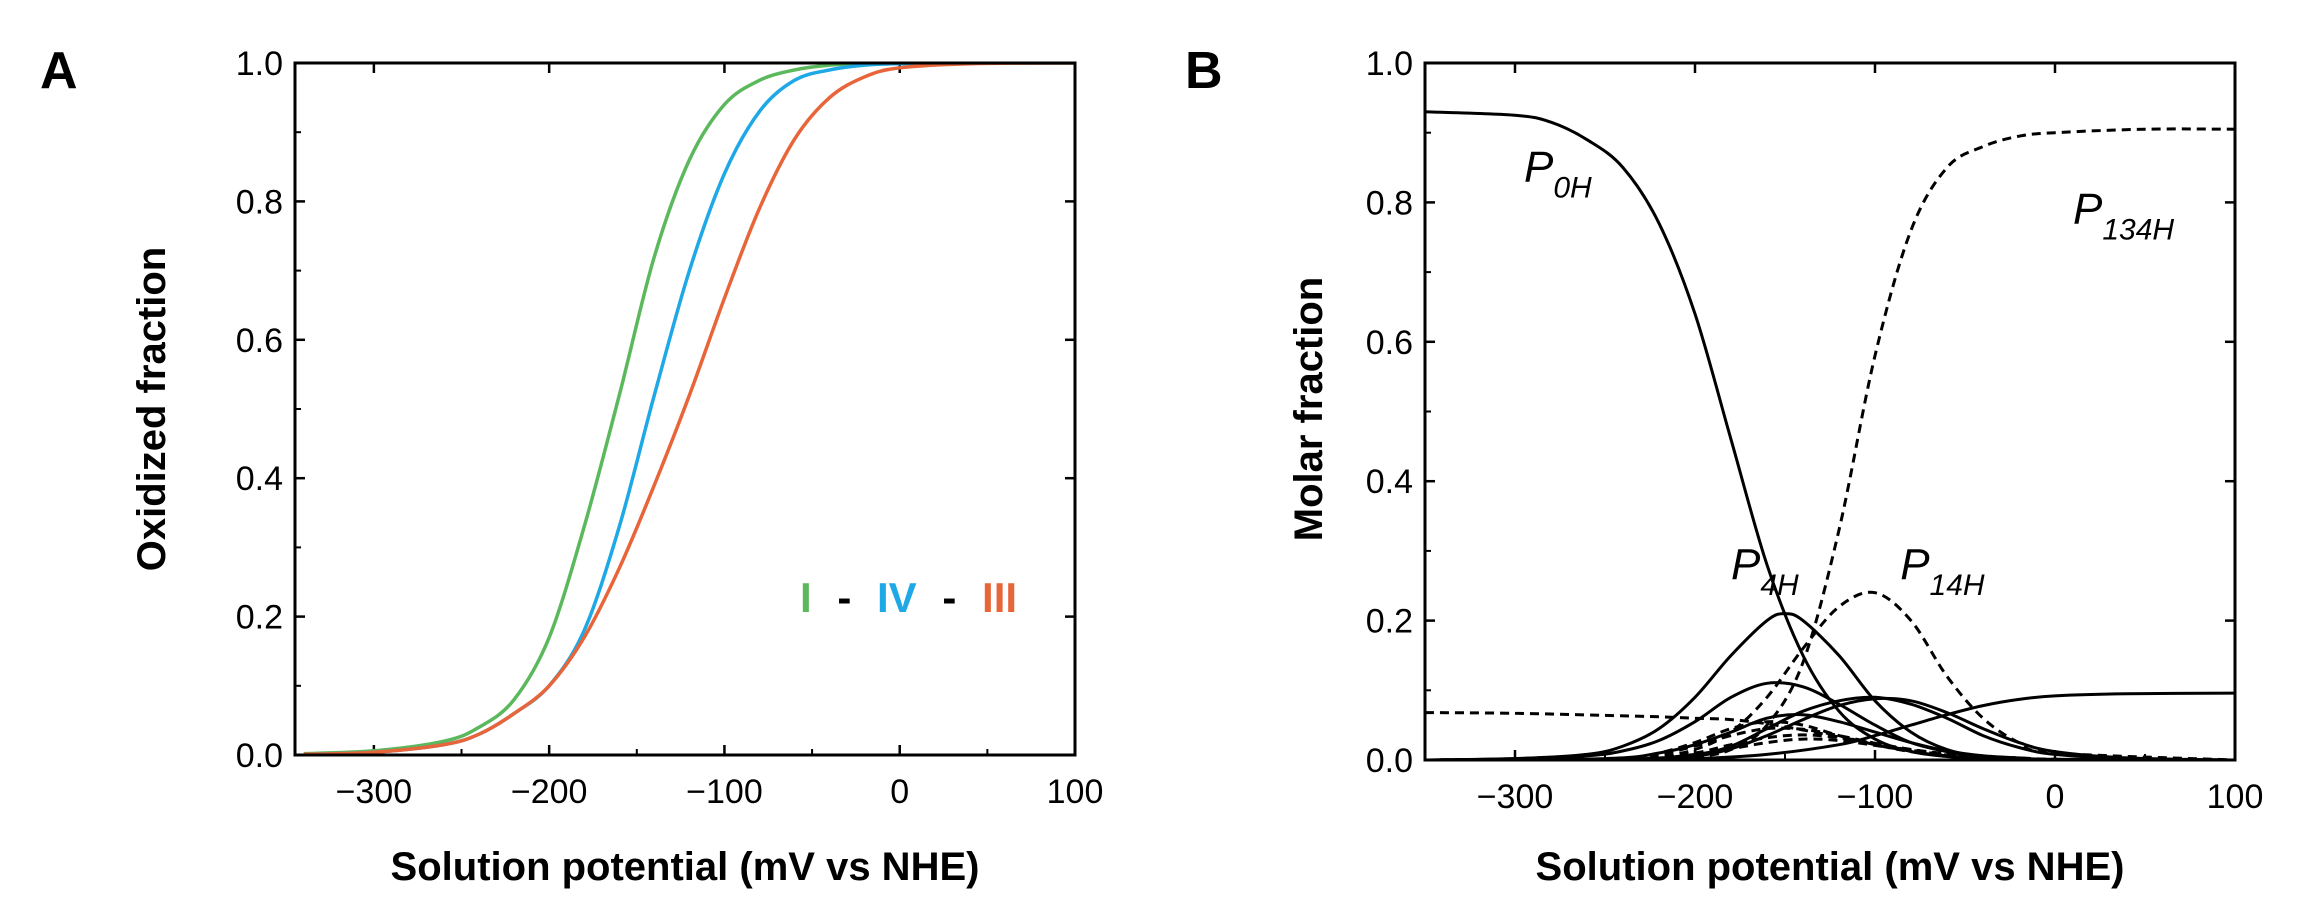 The height and width of the screenshot is (924, 2302). I want to click on species-label-subscript: 134H, so click(2138, 229).